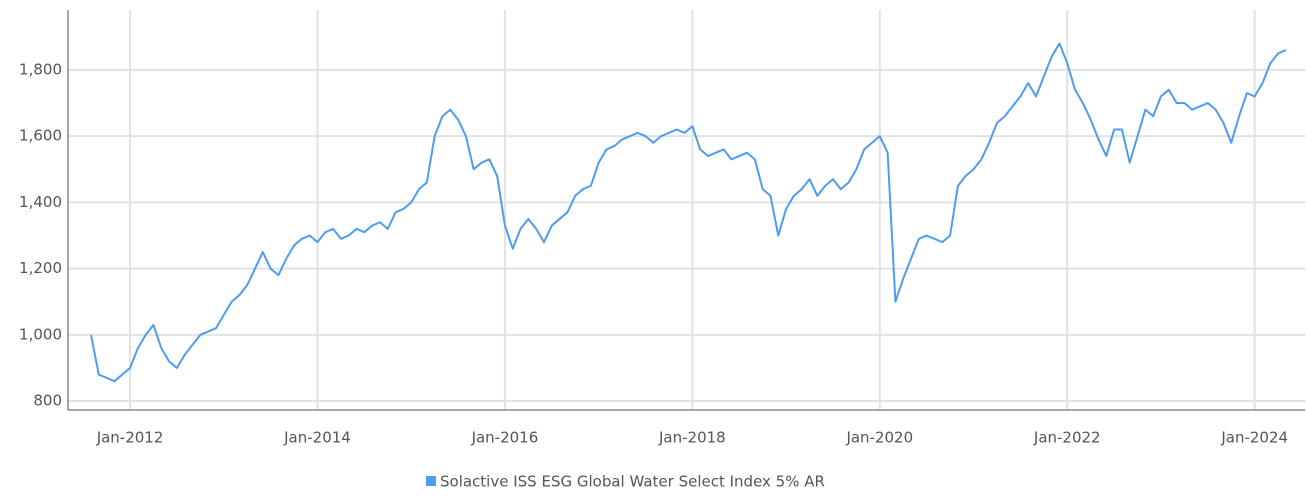  Describe the element at coordinates (431, 481) in the screenshot. I see `legend-swatch` at that location.